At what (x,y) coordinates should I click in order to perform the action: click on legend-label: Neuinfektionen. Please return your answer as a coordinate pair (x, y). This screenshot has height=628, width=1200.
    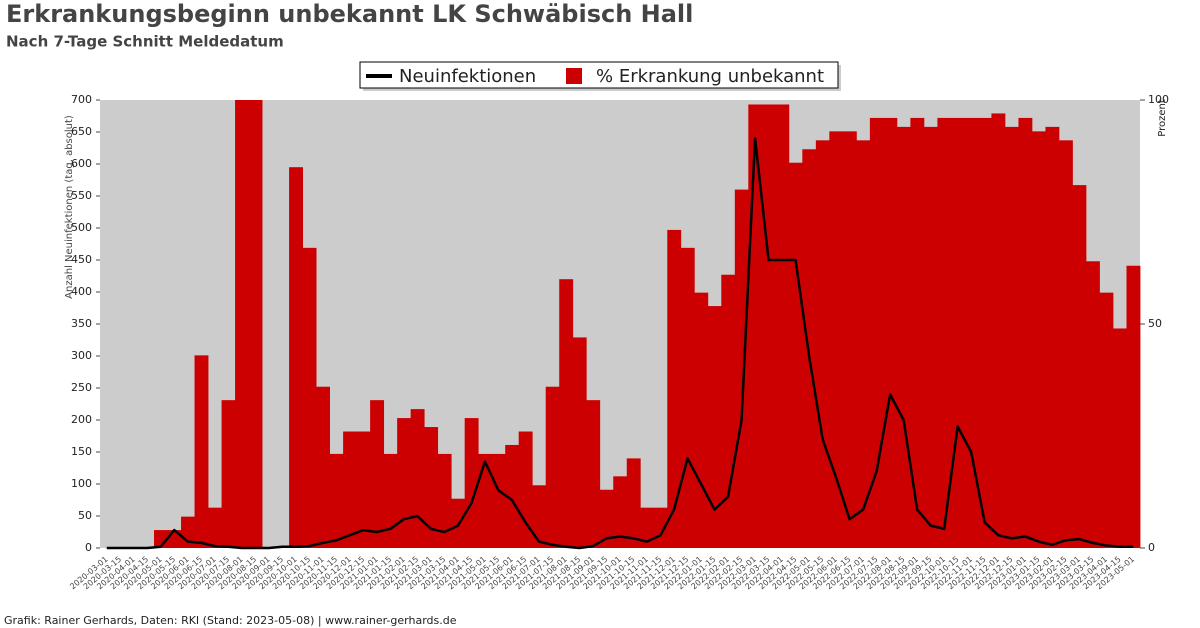
    Looking at the image, I should click on (467, 76).